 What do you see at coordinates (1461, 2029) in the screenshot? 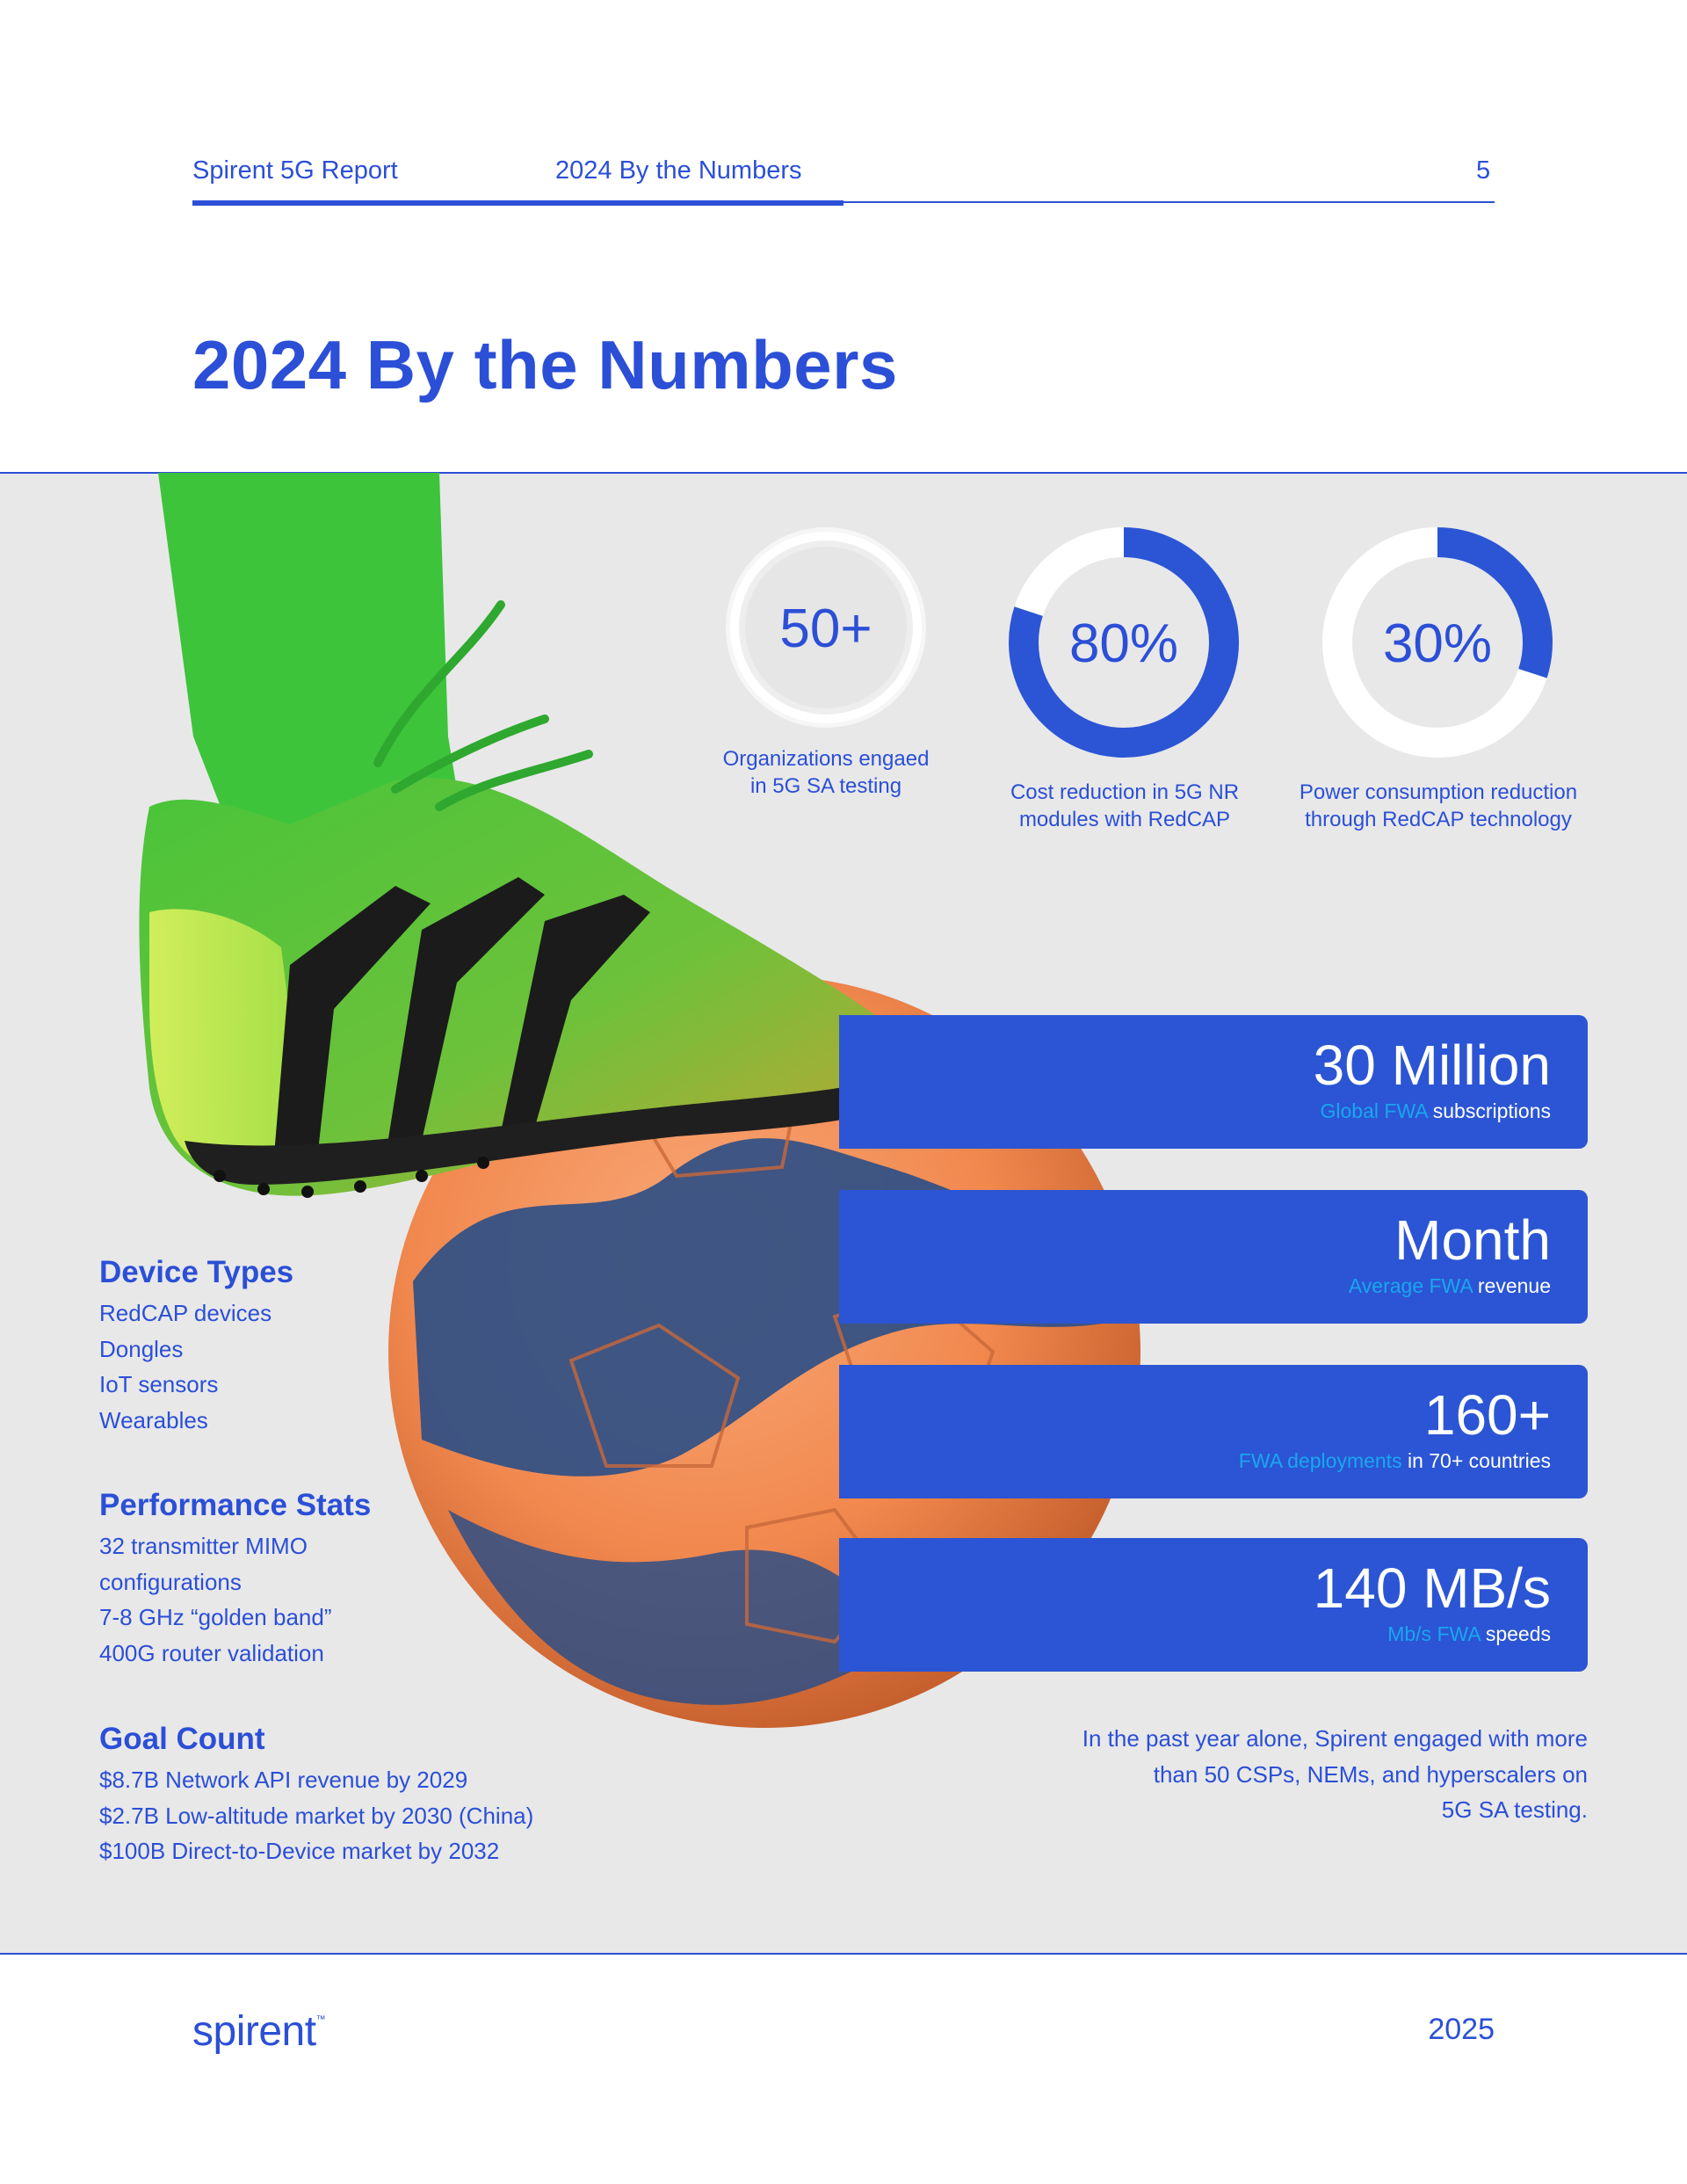
I see `footer-year: 2025` at bounding box center [1461, 2029].